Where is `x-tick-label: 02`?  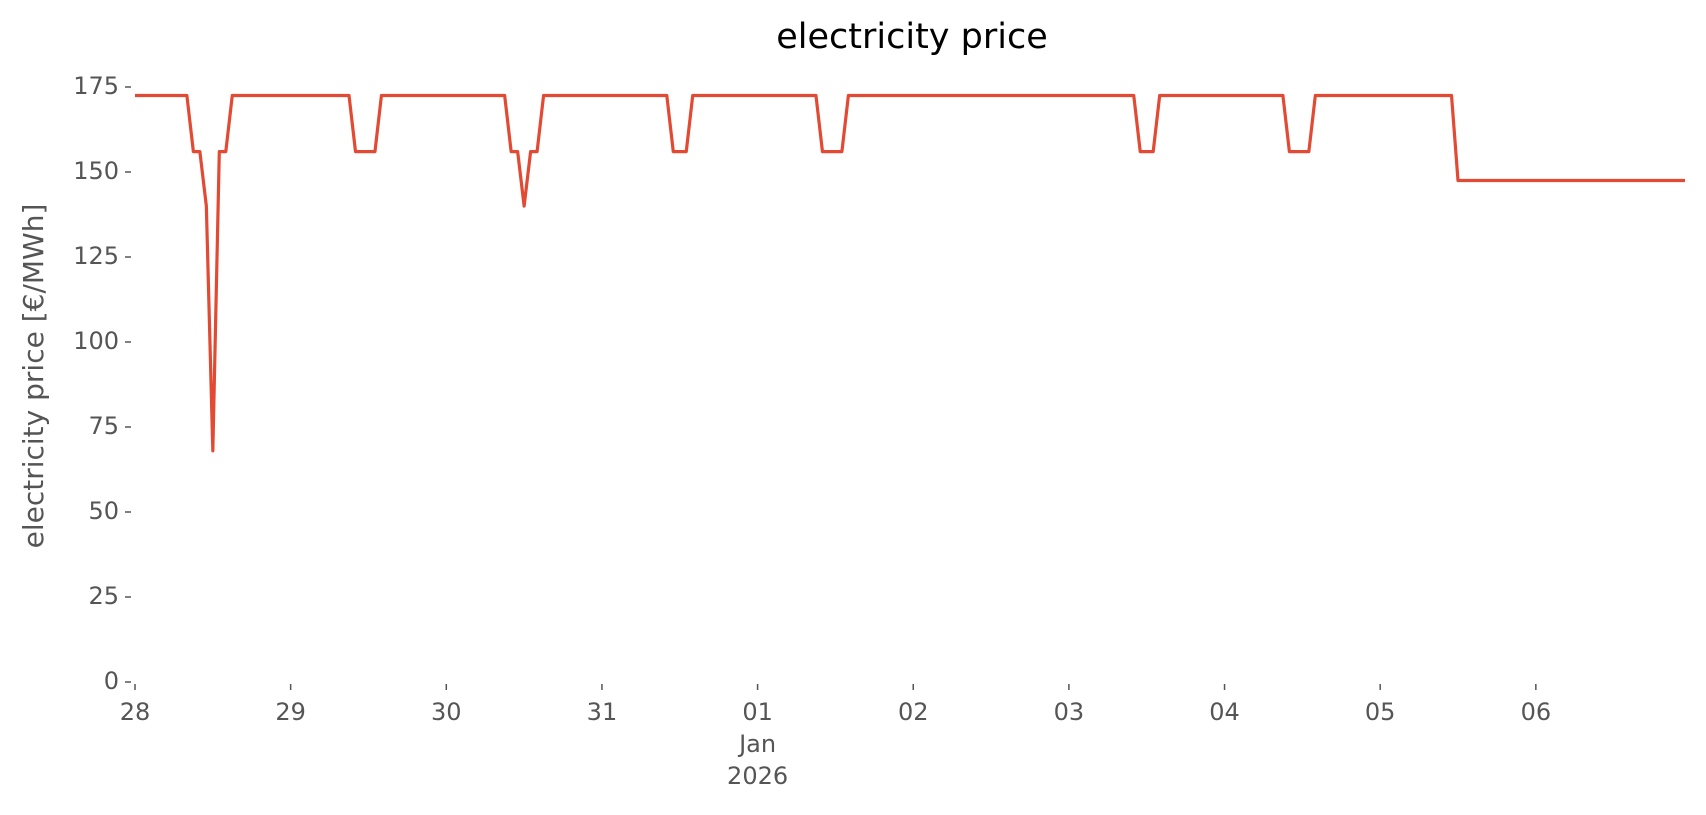 x-tick-label: 02 is located at coordinates (913, 712).